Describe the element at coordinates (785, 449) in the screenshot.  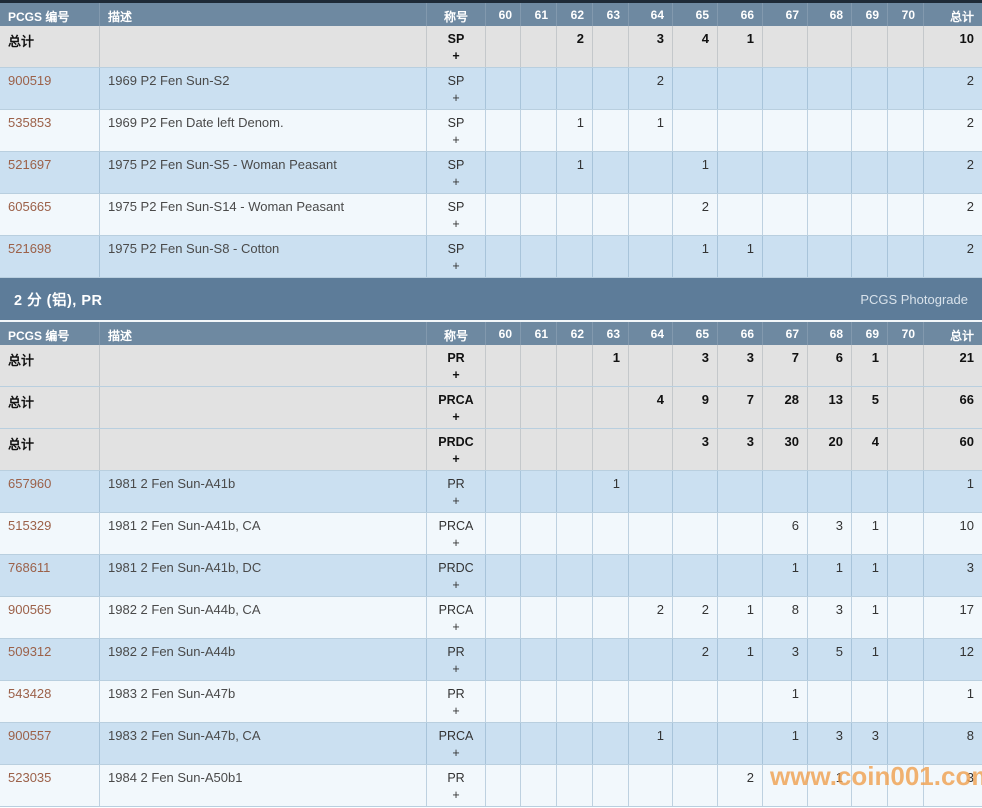
I see `grade-67-count: 30` at that location.